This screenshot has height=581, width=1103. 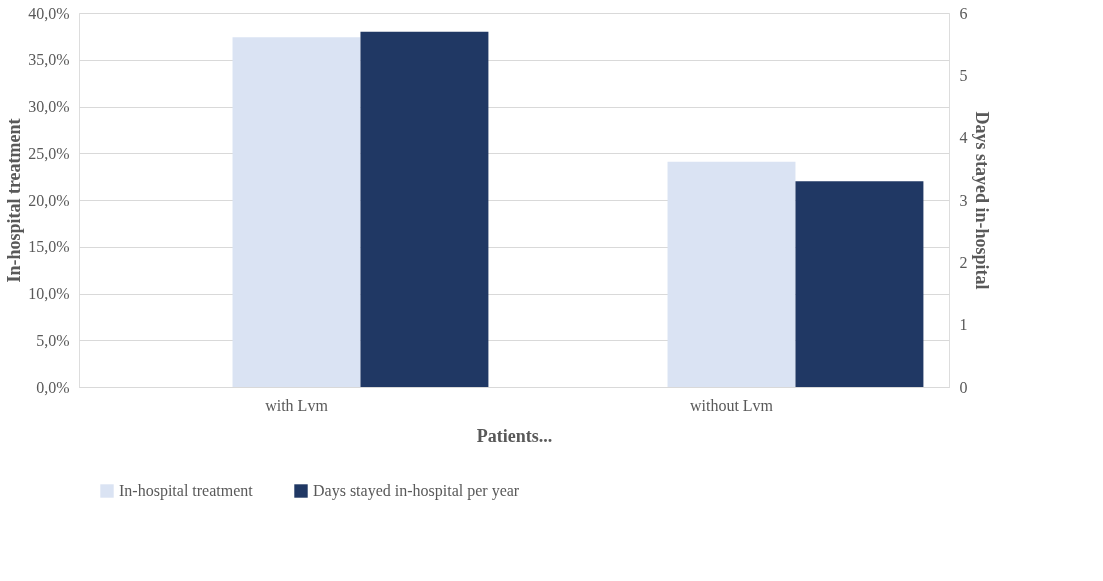 What do you see at coordinates (14, 200) in the screenshot?
I see `y-axis-title: In-hospital treatment` at bounding box center [14, 200].